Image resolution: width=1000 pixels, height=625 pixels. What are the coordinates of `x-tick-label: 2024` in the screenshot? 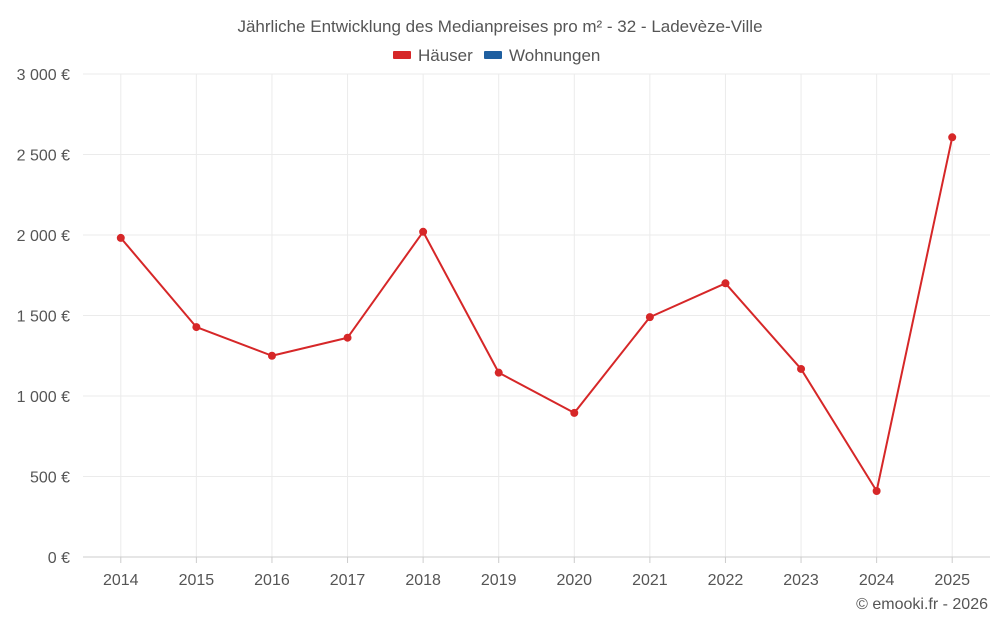 It's located at (877, 580).